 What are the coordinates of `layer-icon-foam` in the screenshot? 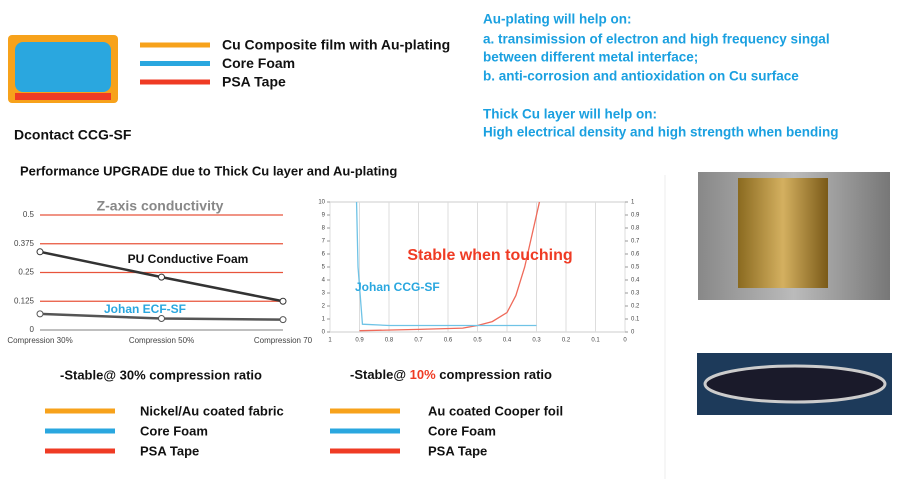 It's located at (63, 67).